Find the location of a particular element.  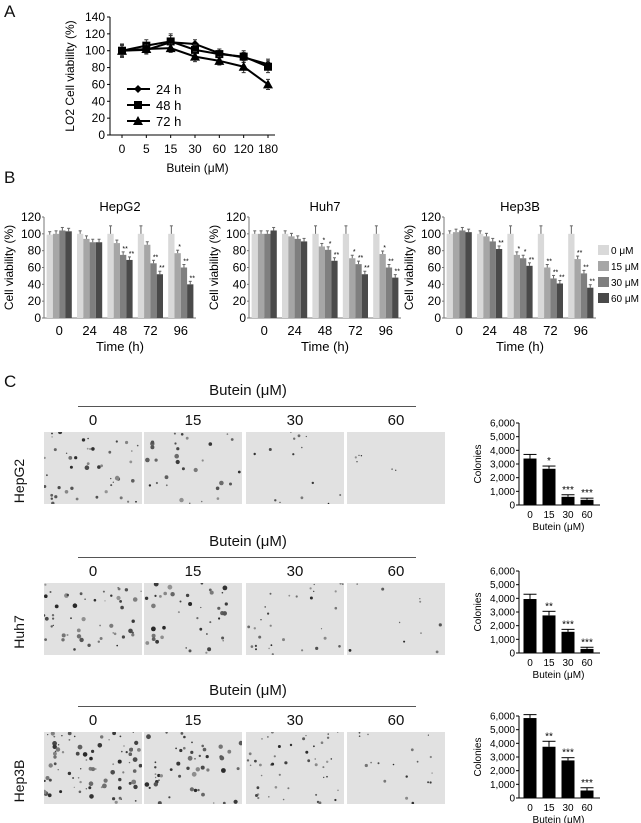

svg-text: 48 h is located at coordinates (168, 105).